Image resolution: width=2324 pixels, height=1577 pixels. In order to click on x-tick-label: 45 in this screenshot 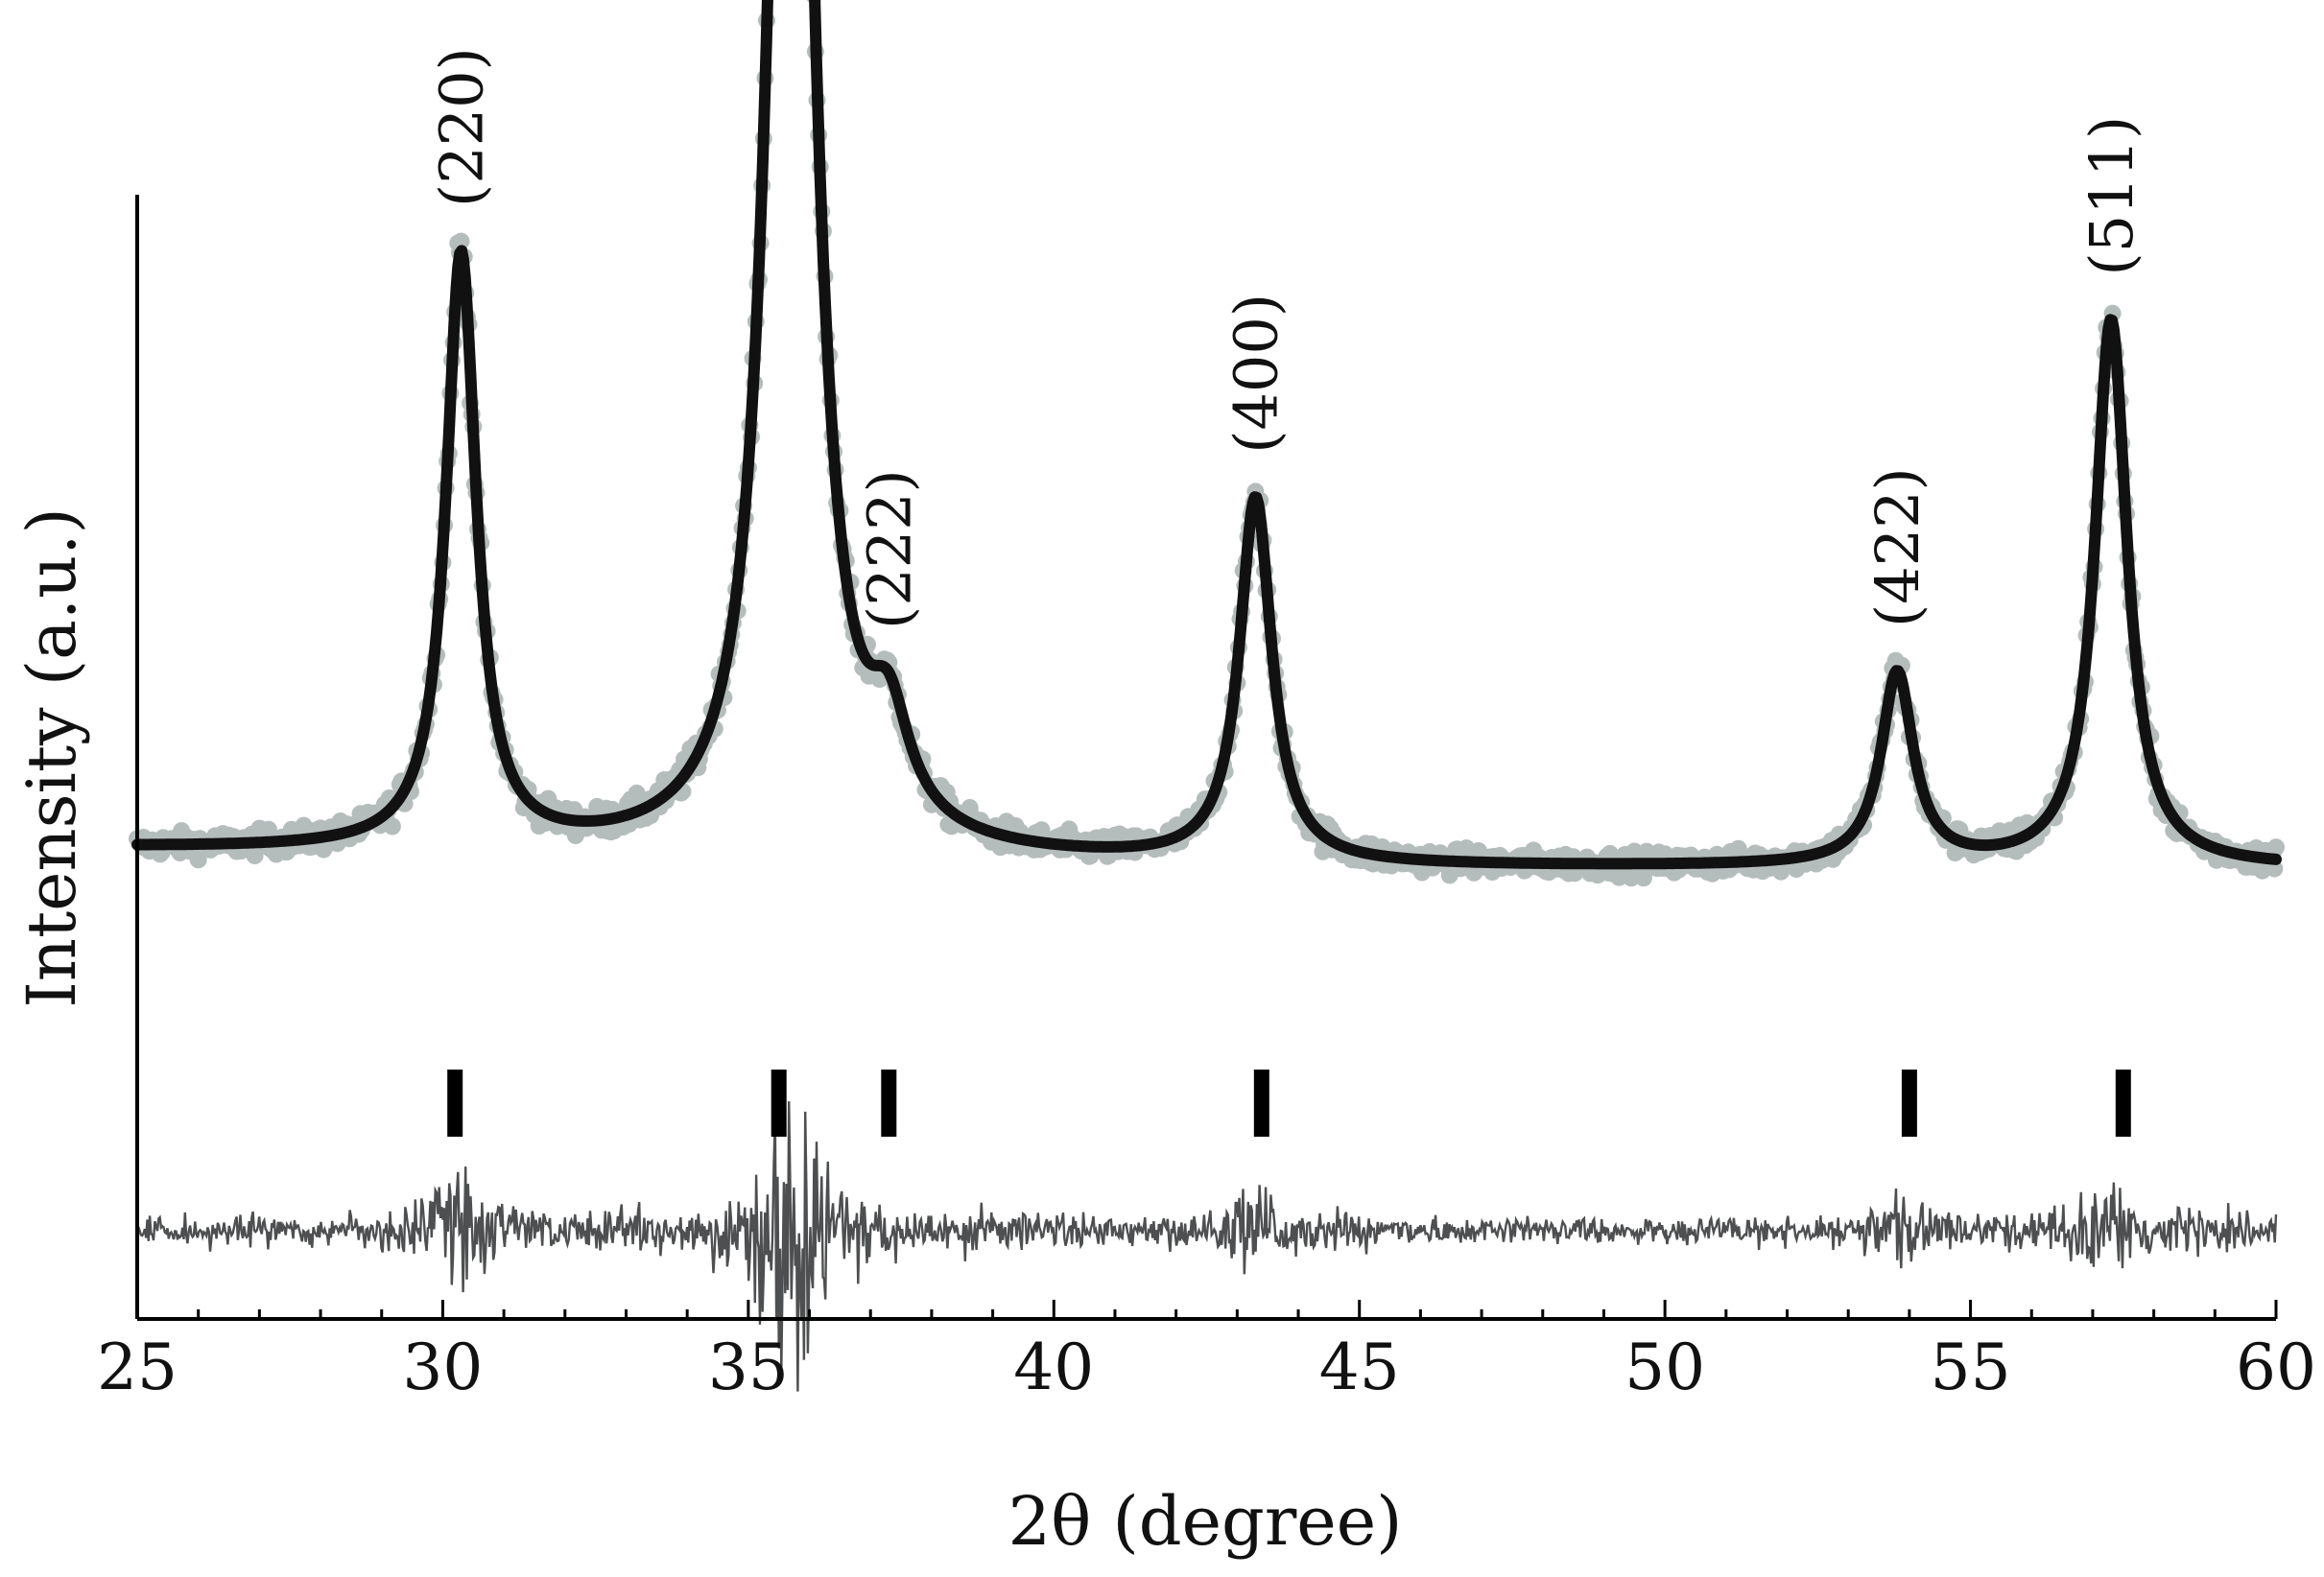, I will do `click(1359, 1367)`.